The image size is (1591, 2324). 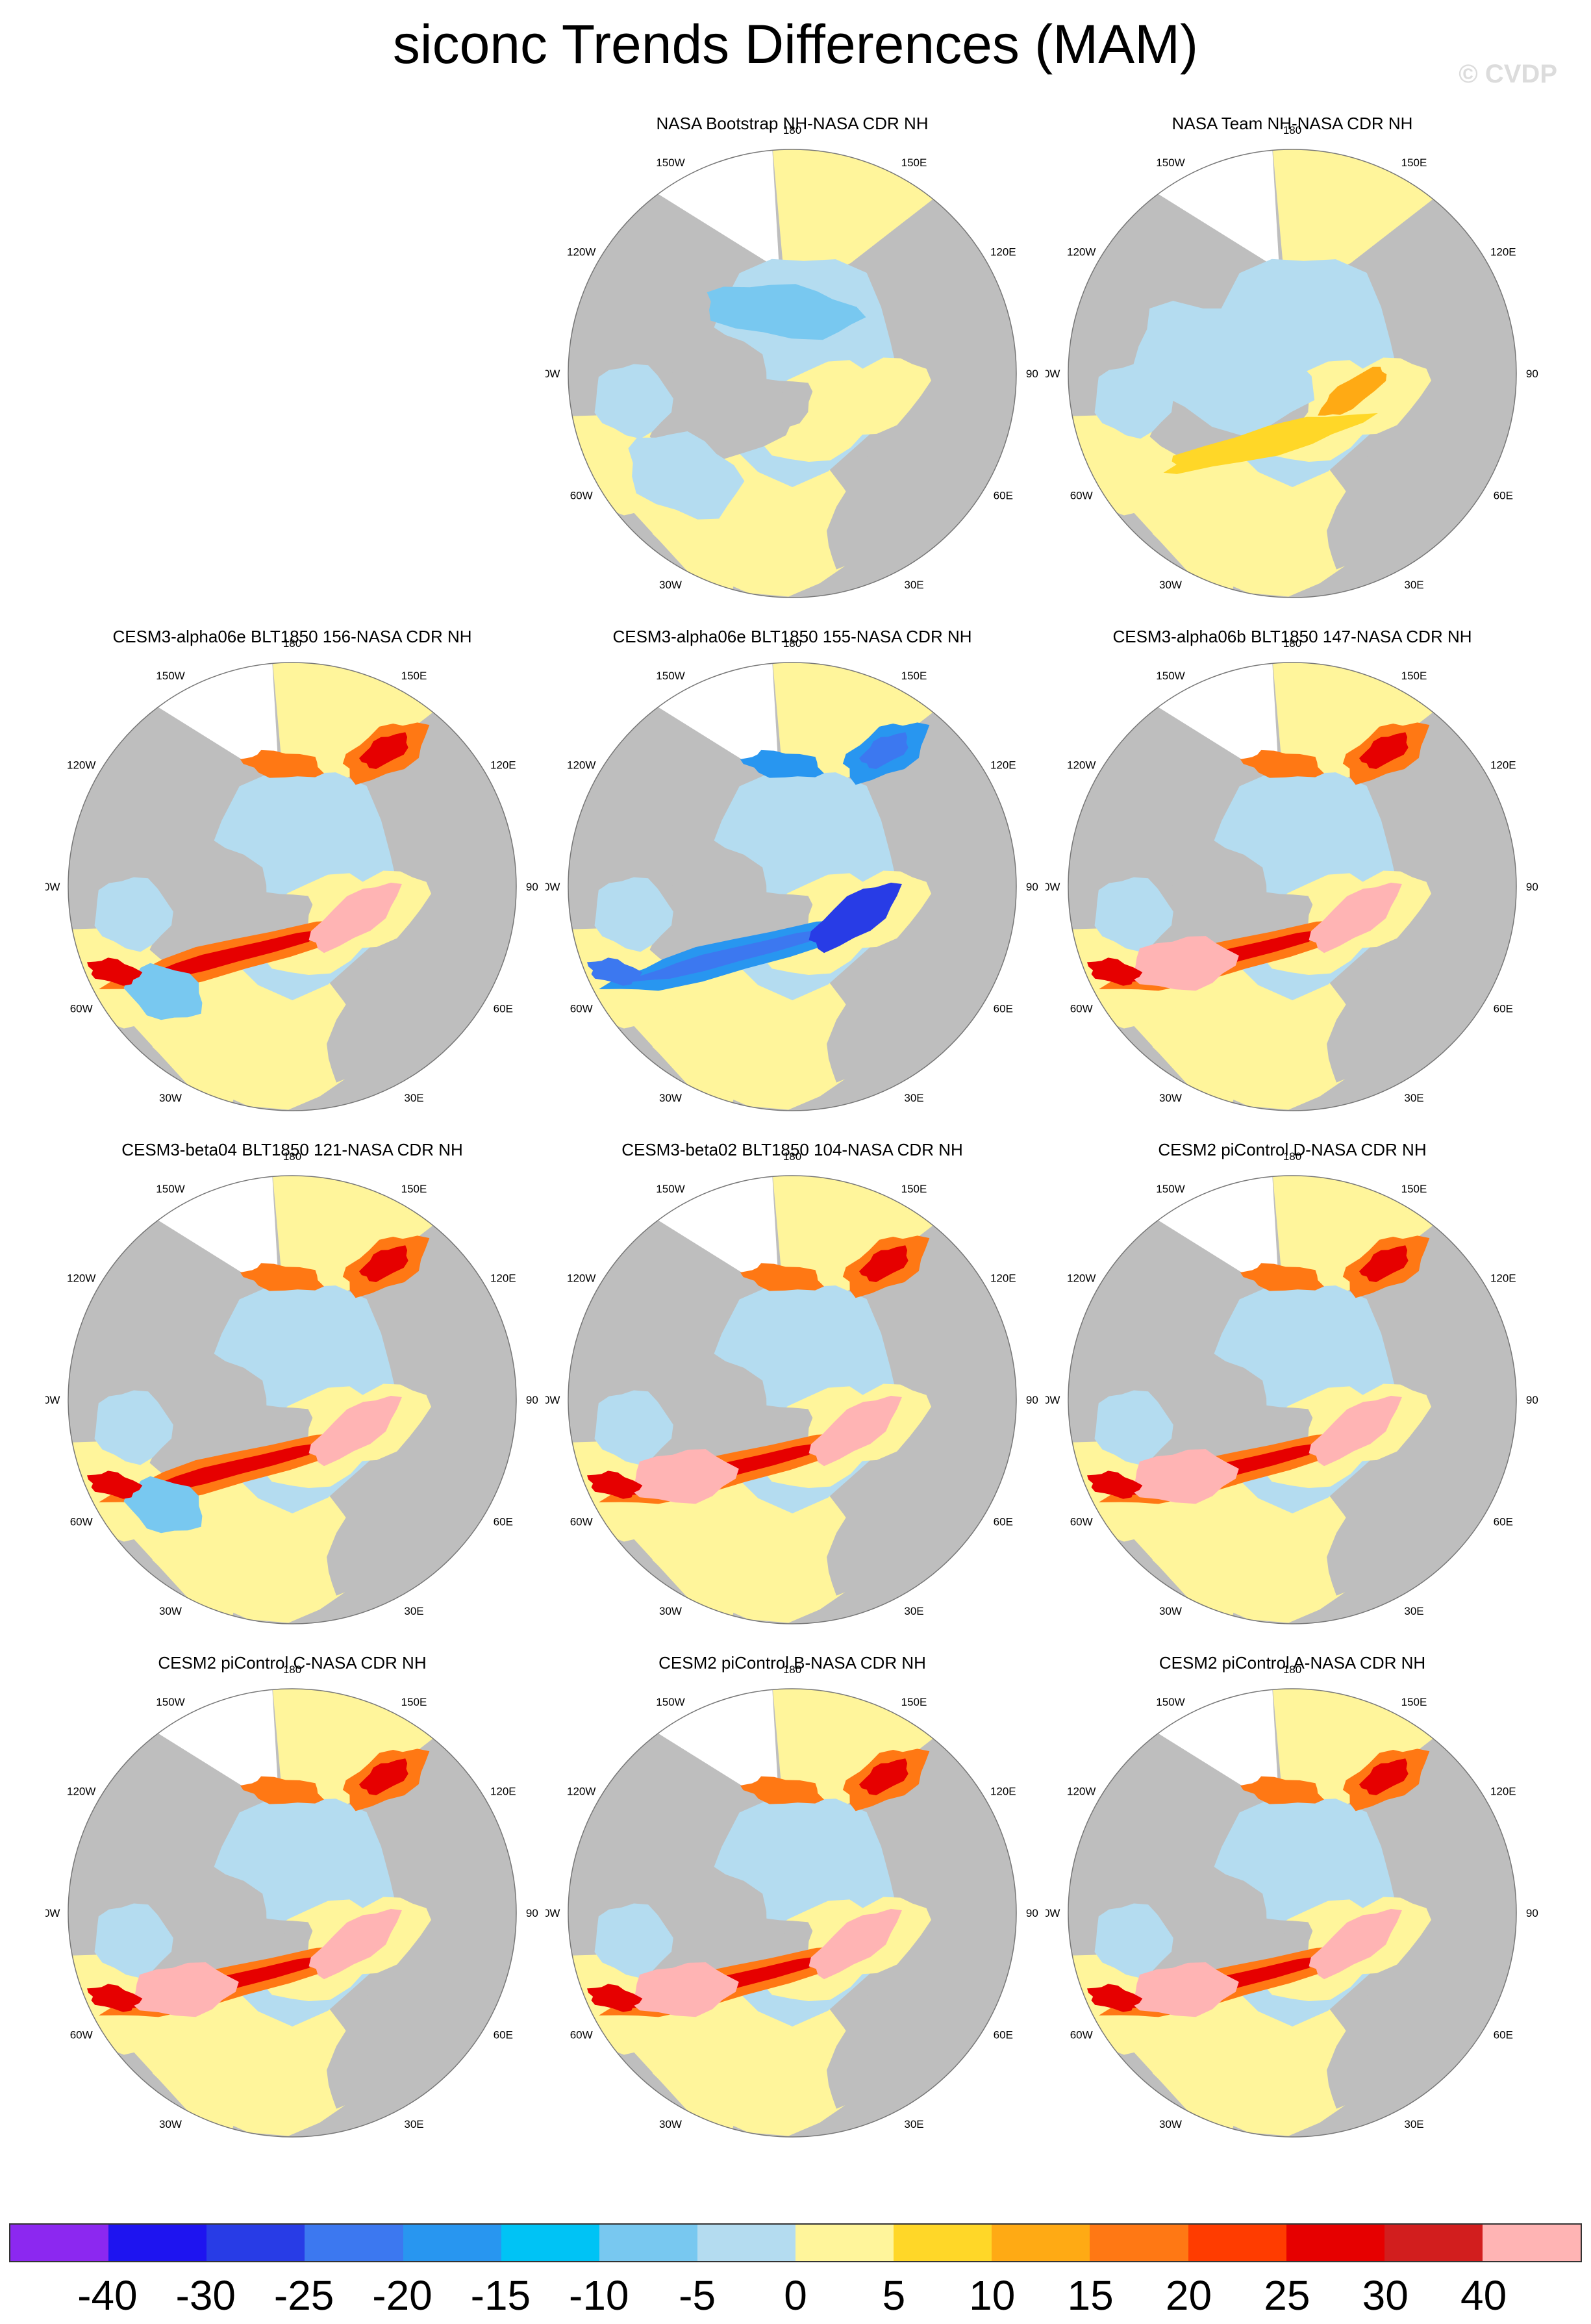 I want to click on colorbar-tick-label: -25, so click(x=303, y=2295).